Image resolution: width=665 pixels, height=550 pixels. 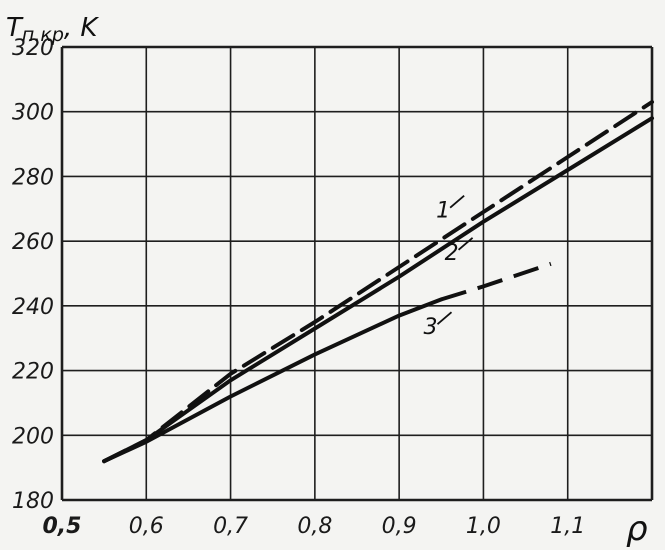 I want to click on x-tick-label: 0,6, so click(x=146, y=526).